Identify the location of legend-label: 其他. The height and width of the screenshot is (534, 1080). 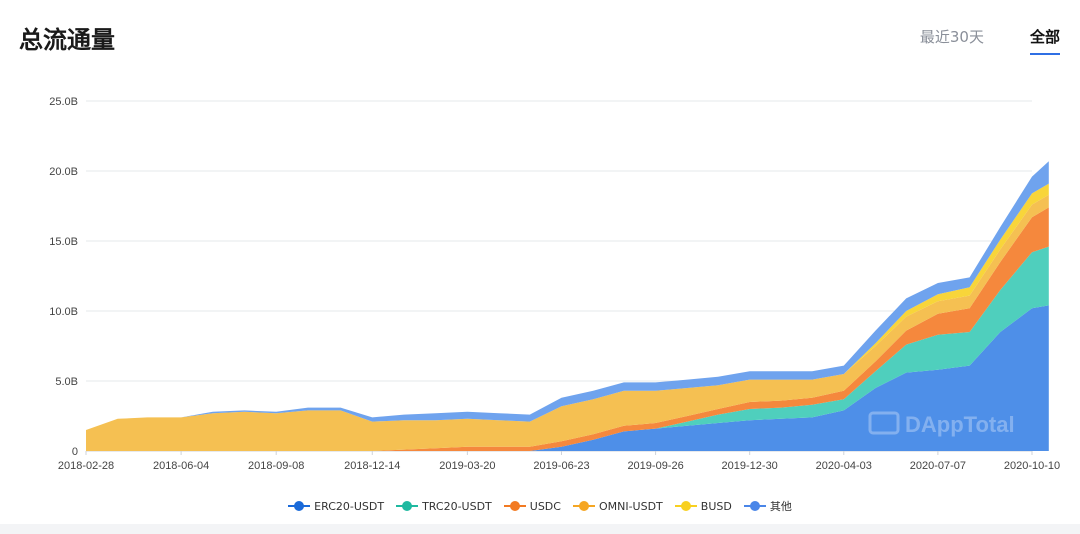
(780, 506).